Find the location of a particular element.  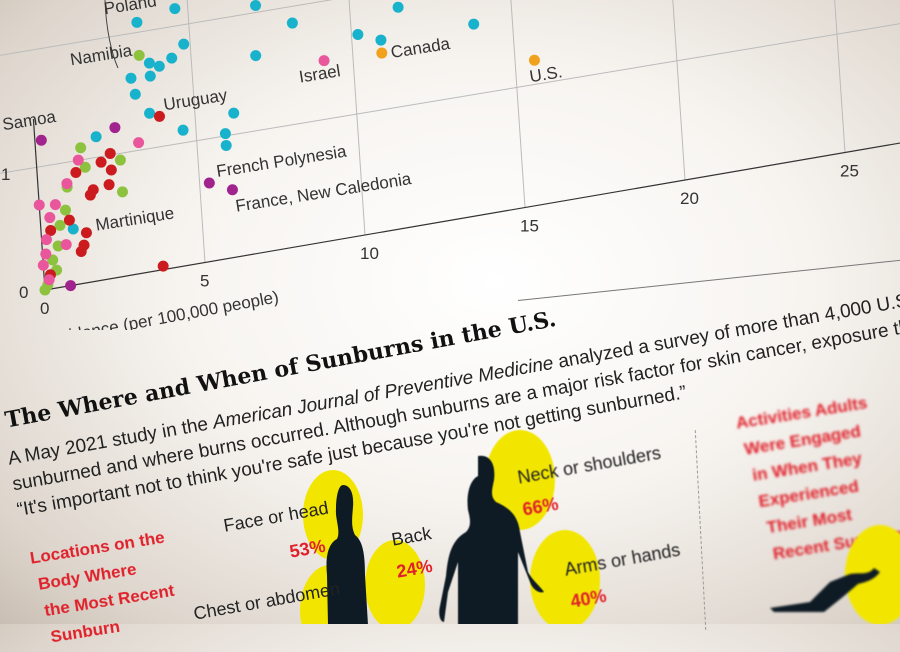

highlight-neck is located at coordinates (520, 480).